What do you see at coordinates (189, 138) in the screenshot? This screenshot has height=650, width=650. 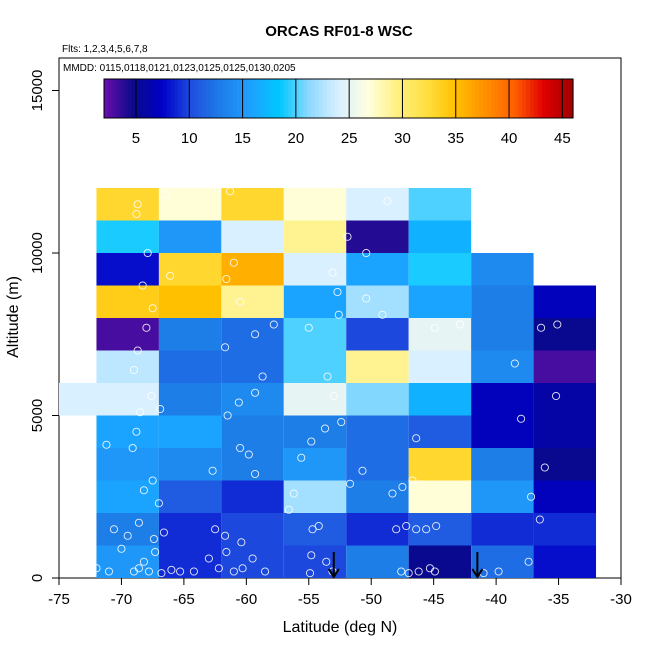 I see `colorbar-tick-label: 10` at bounding box center [189, 138].